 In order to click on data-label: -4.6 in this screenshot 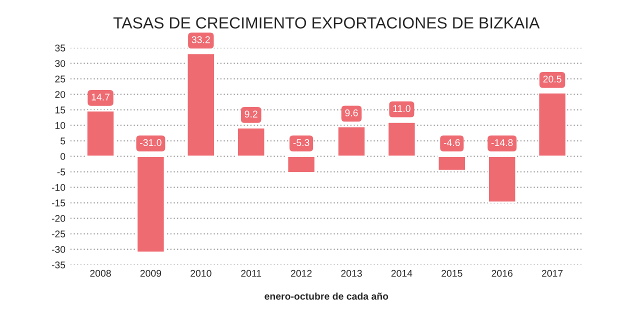, I will do `click(452, 142)`.